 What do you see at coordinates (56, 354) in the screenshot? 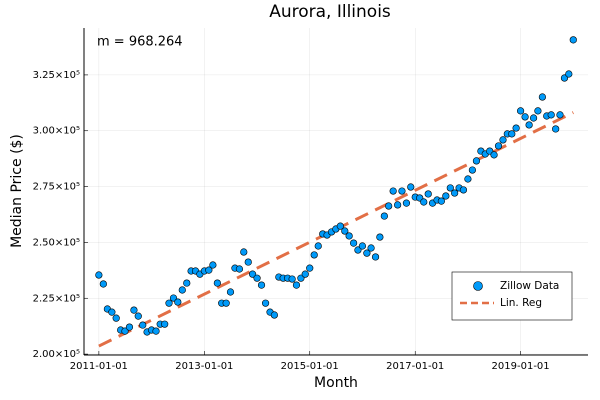
I see `y-tick-label: 2.00×10⁵` at bounding box center [56, 354].